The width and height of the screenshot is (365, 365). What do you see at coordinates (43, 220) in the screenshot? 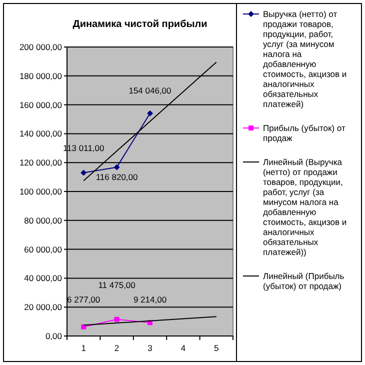
I see `y-tick-label: 80 000,00` at bounding box center [43, 220].